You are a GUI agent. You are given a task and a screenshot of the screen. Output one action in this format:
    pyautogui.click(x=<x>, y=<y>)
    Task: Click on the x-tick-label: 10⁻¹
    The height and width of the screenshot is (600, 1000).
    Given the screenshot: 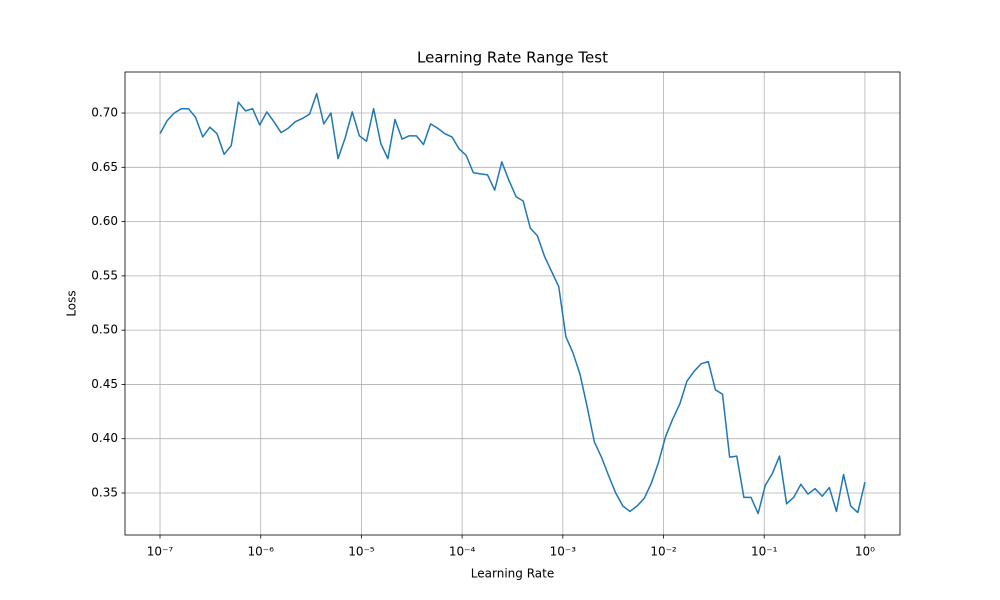 What is the action you would take?
    pyautogui.click(x=764, y=552)
    